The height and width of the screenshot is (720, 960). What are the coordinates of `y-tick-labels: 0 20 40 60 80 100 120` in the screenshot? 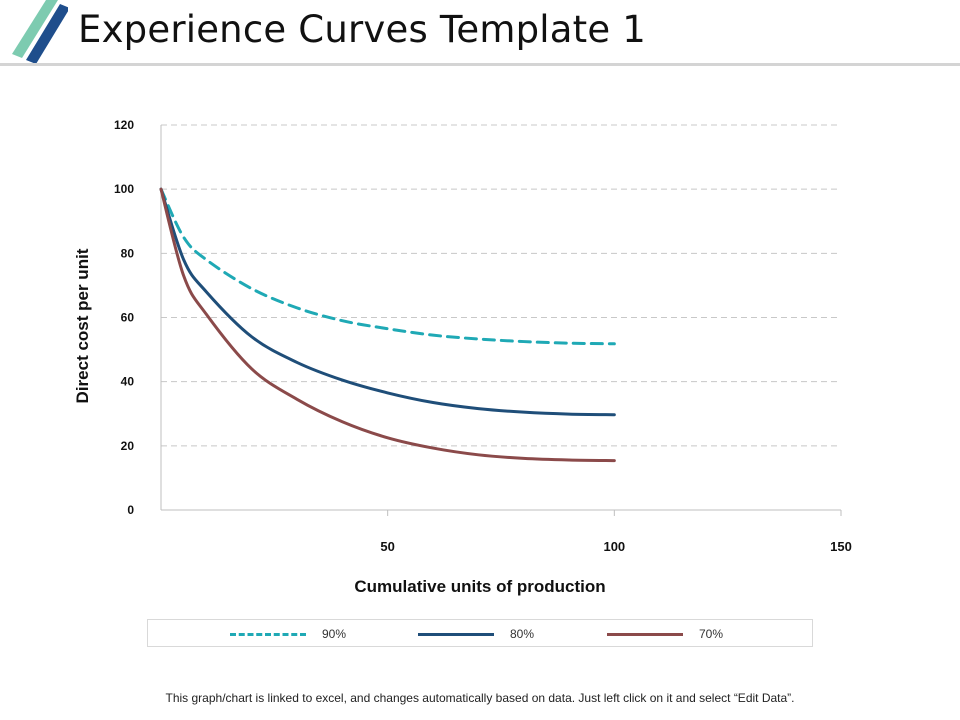 It's located at (124, 317).